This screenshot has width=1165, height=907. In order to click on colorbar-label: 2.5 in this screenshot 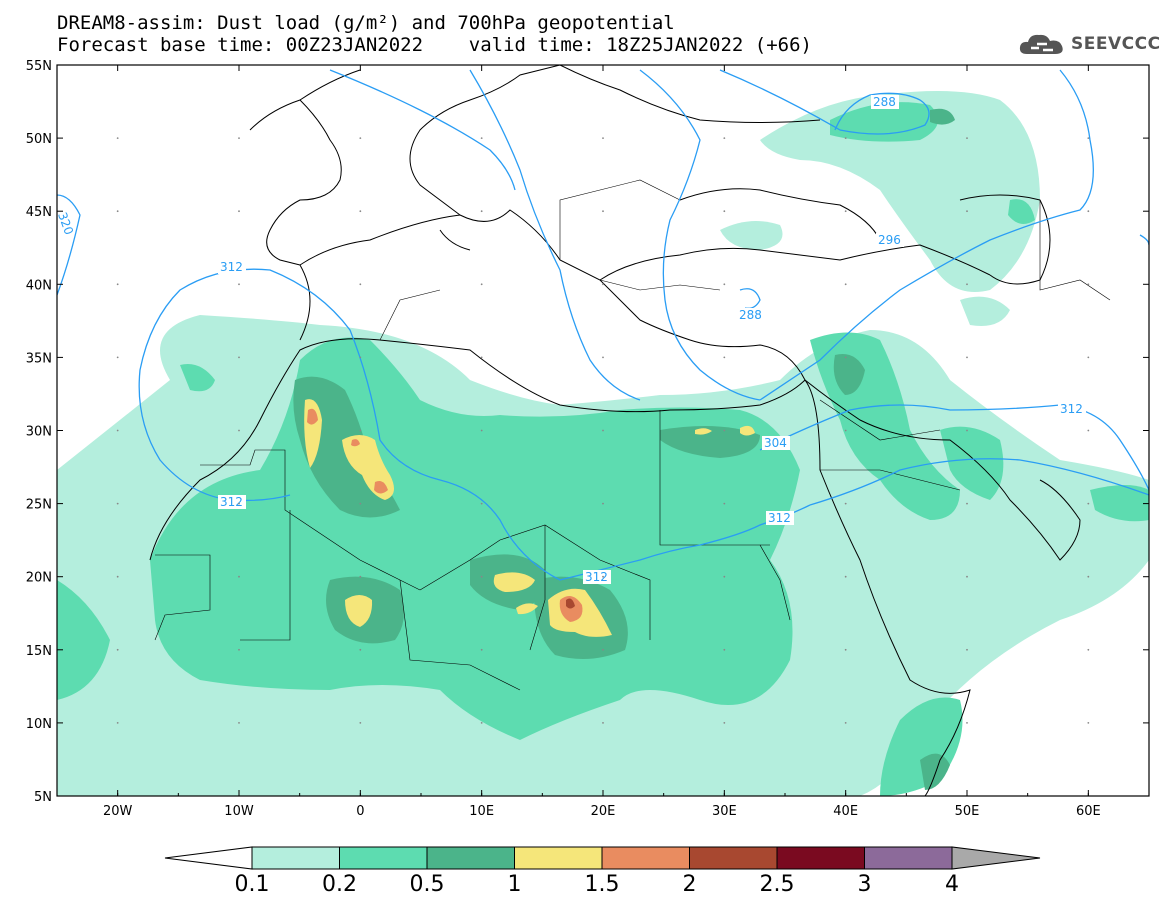, I will do `click(777, 884)`.